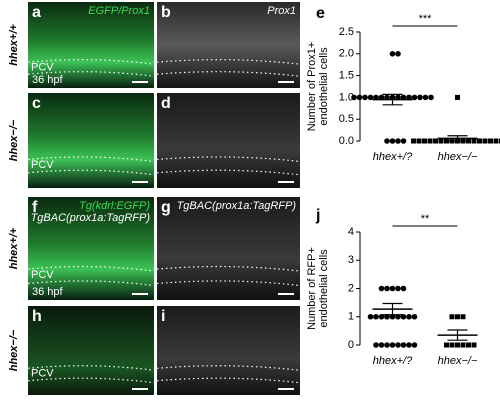  Describe the element at coordinates (166, 103) in the screenshot. I see `panel-letter: d` at that location.